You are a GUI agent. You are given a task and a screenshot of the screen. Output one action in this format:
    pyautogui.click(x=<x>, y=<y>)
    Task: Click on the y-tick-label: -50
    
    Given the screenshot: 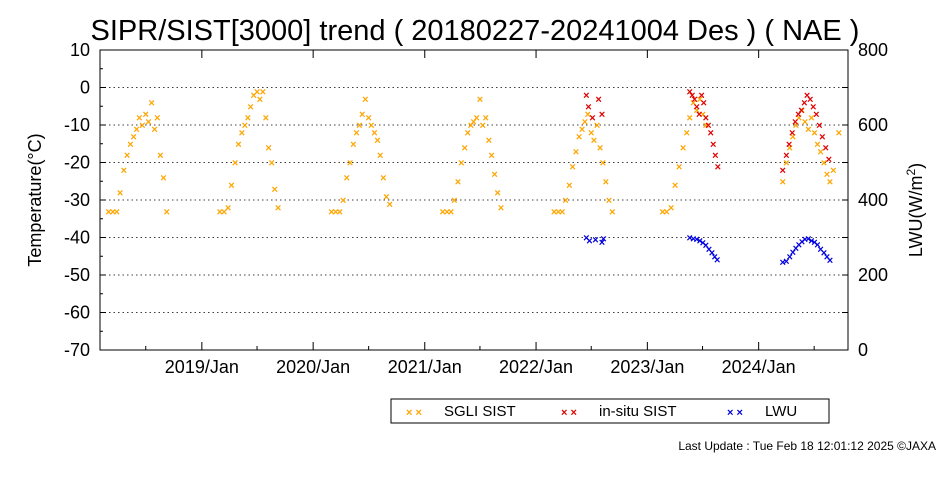 What is the action you would take?
    pyautogui.click(x=77, y=275)
    